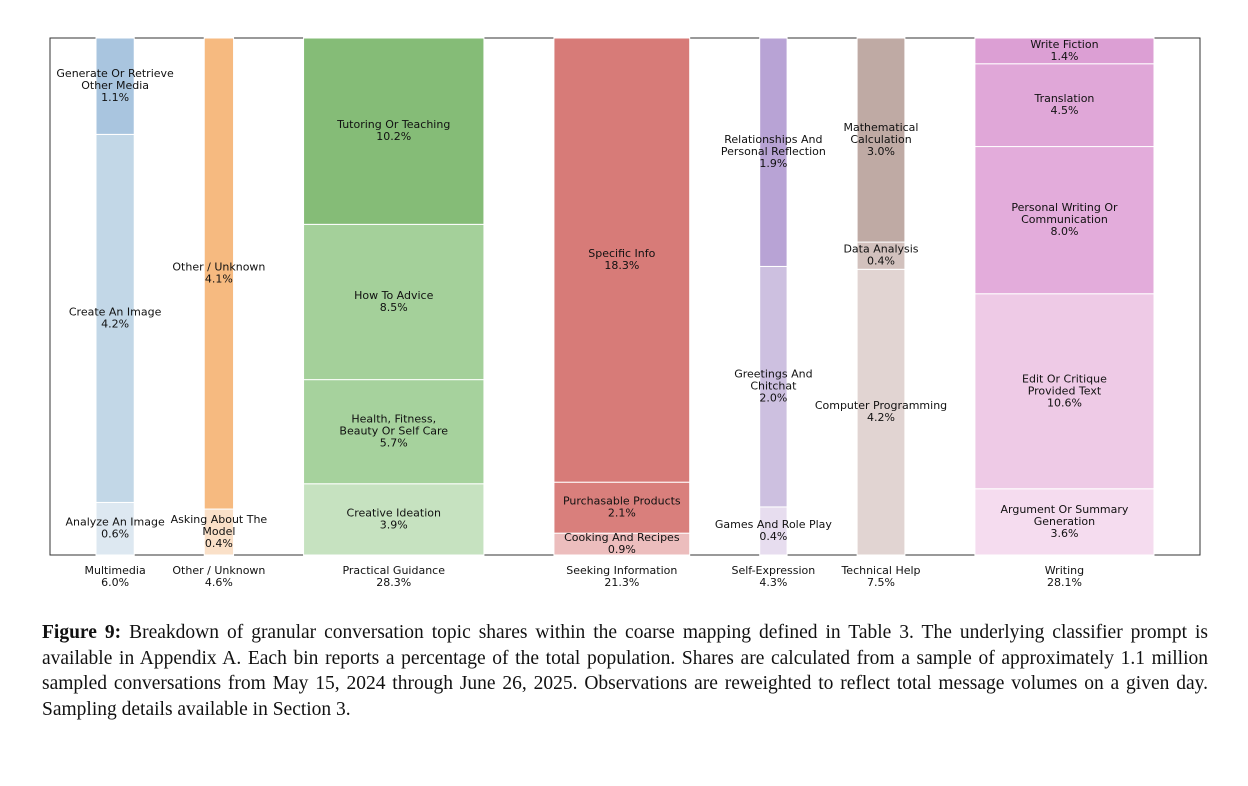  Describe the element at coordinates (622, 537) in the screenshot. I see `segment-label: Cooking And Recipes` at that location.